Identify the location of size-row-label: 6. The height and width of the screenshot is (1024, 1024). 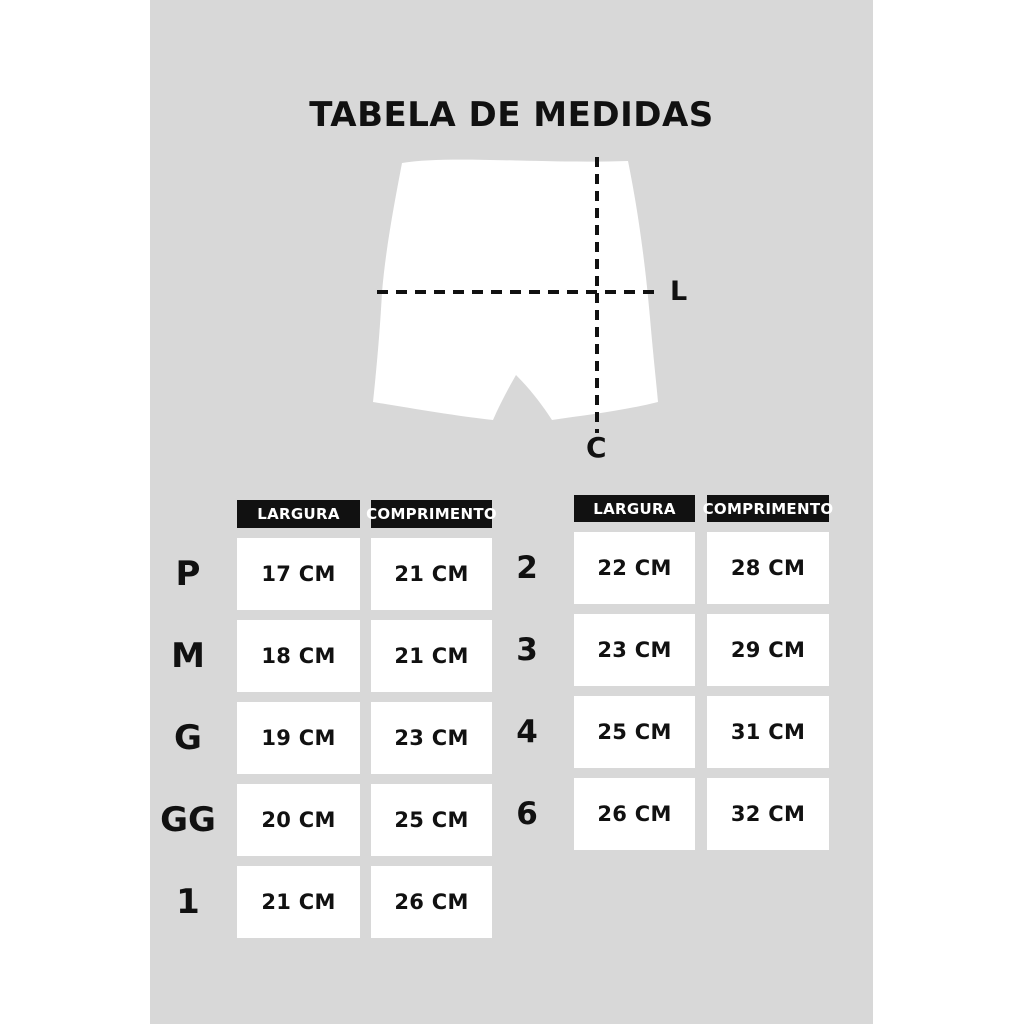
(527, 814).